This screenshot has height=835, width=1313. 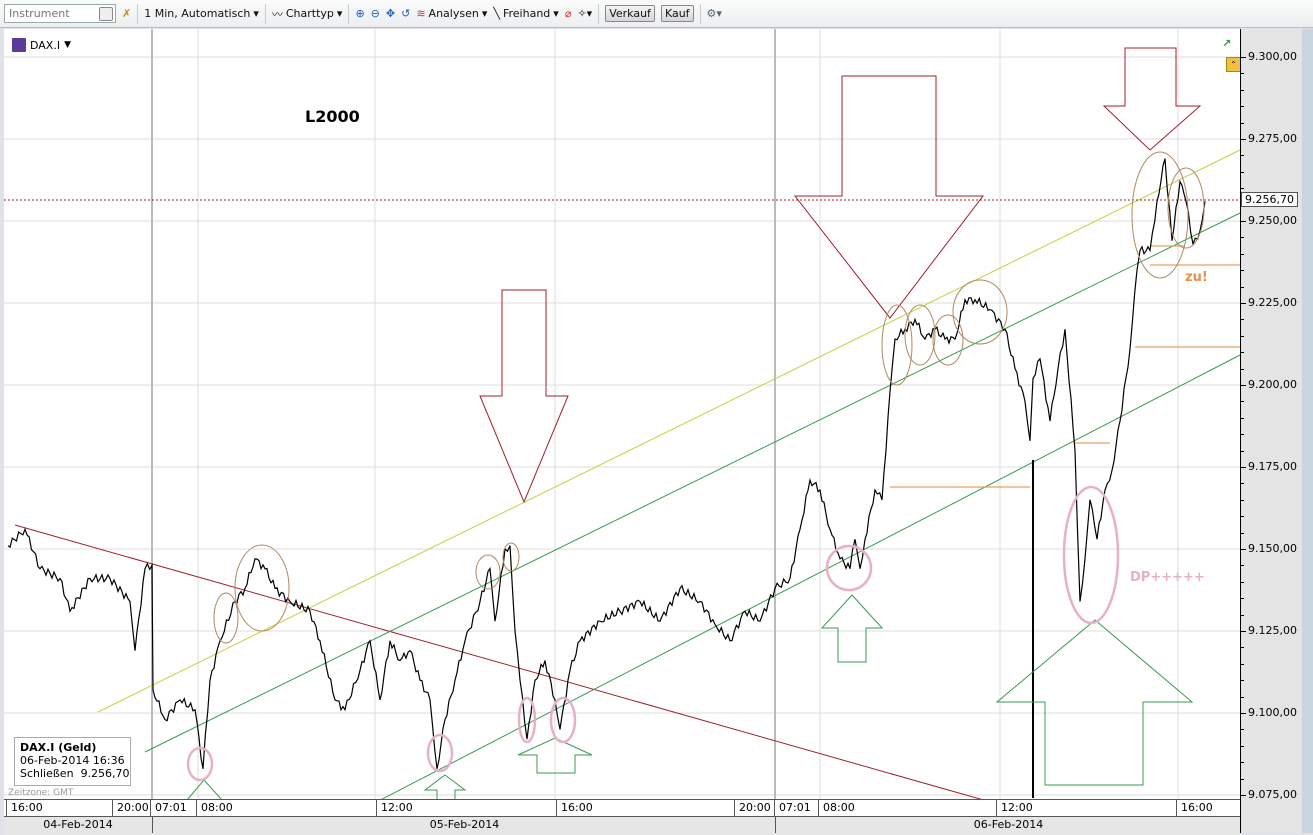 What do you see at coordinates (24, 808) in the screenshot?
I see `time-tick-label: 16:00` at bounding box center [24, 808].